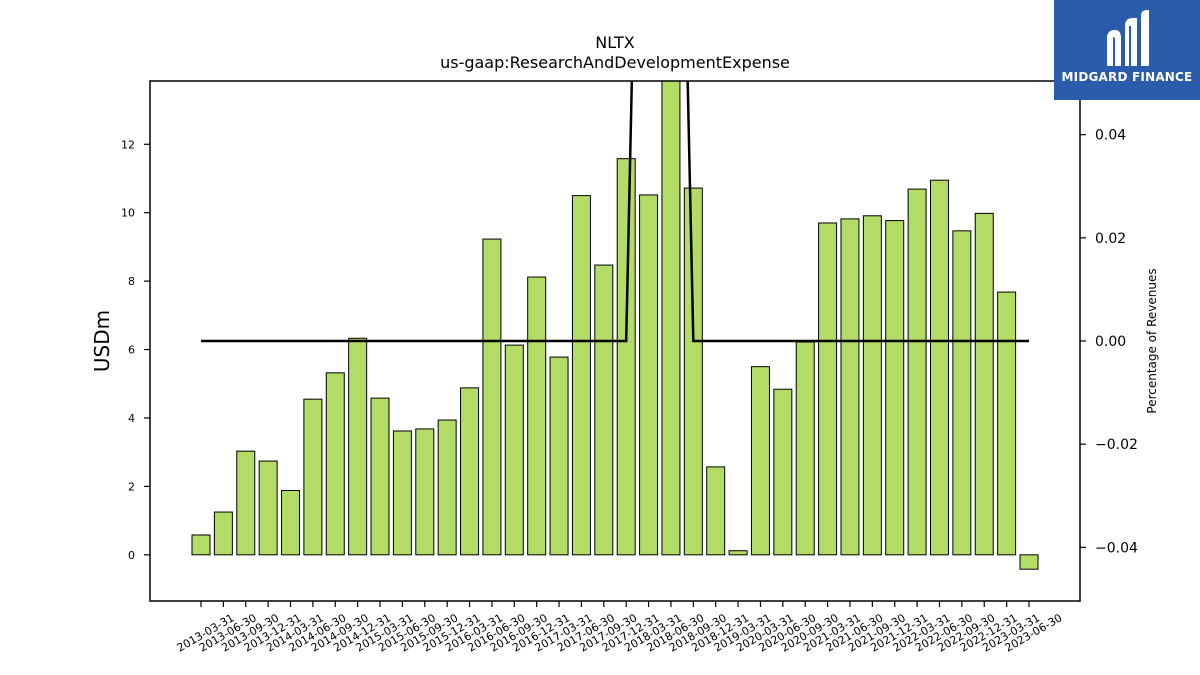 The image size is (1200, 675). Describe the element at coordinates (1110, 239) in the screenshot. I see `y2-tick-label: 0.02` at that location.